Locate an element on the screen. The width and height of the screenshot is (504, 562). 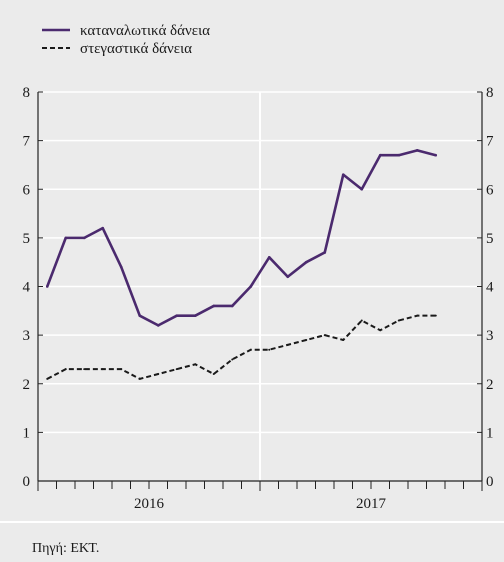
y-tick-label-right: 5 is located at coordinates (490, 239).